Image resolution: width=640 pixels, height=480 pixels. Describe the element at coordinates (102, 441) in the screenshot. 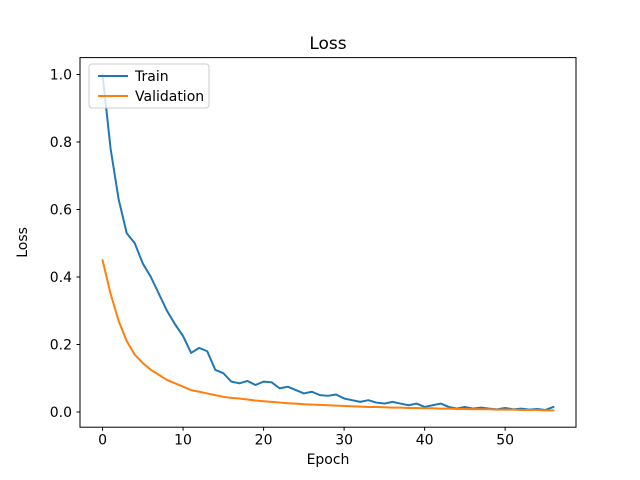

I see `x-tick-label: 0` at that location.